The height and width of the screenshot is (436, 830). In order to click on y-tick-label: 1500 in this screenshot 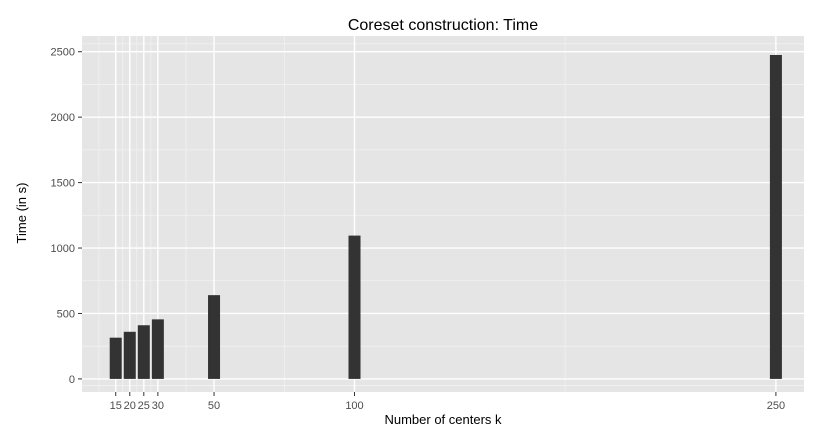, I will do `click(63, 184)`.